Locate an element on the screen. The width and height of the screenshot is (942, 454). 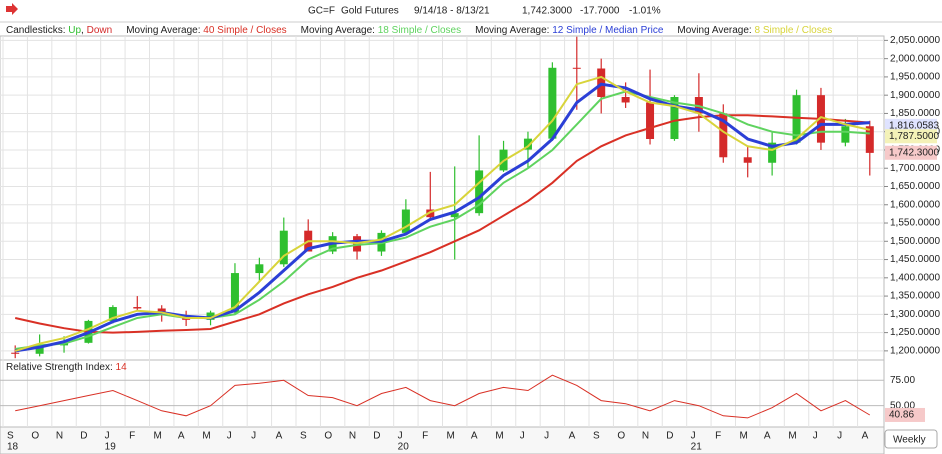
y-tick-label: 1,850.0000 is located at coordinates (915, 113).